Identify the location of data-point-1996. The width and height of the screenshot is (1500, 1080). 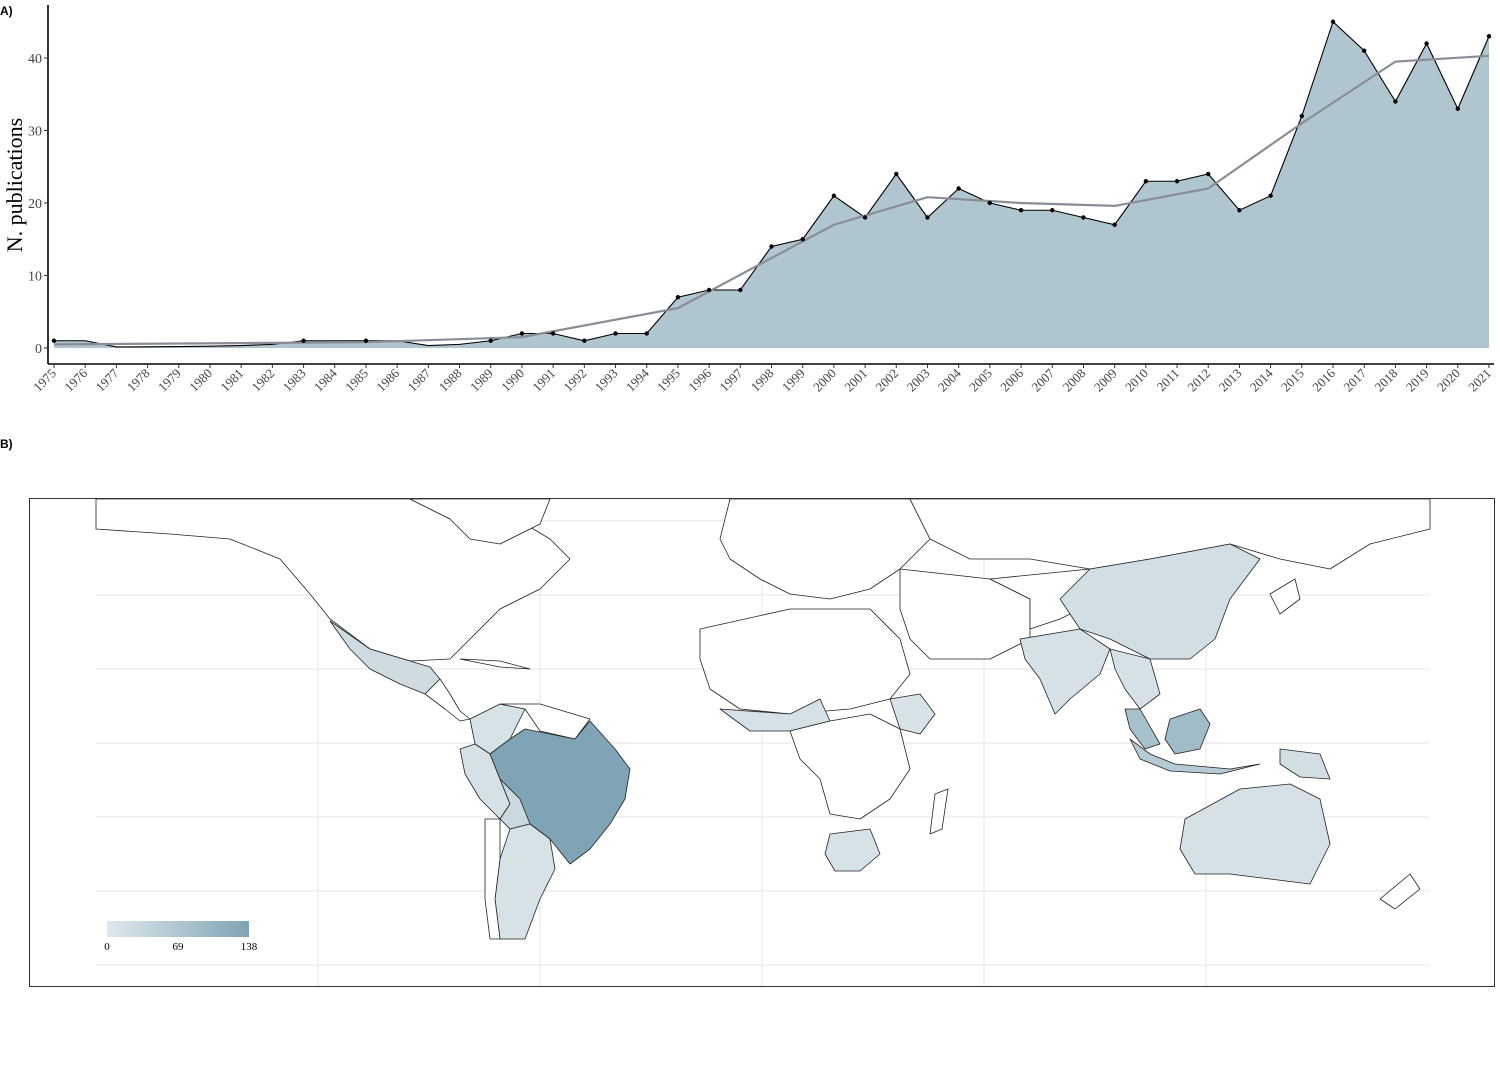
(709, 290).